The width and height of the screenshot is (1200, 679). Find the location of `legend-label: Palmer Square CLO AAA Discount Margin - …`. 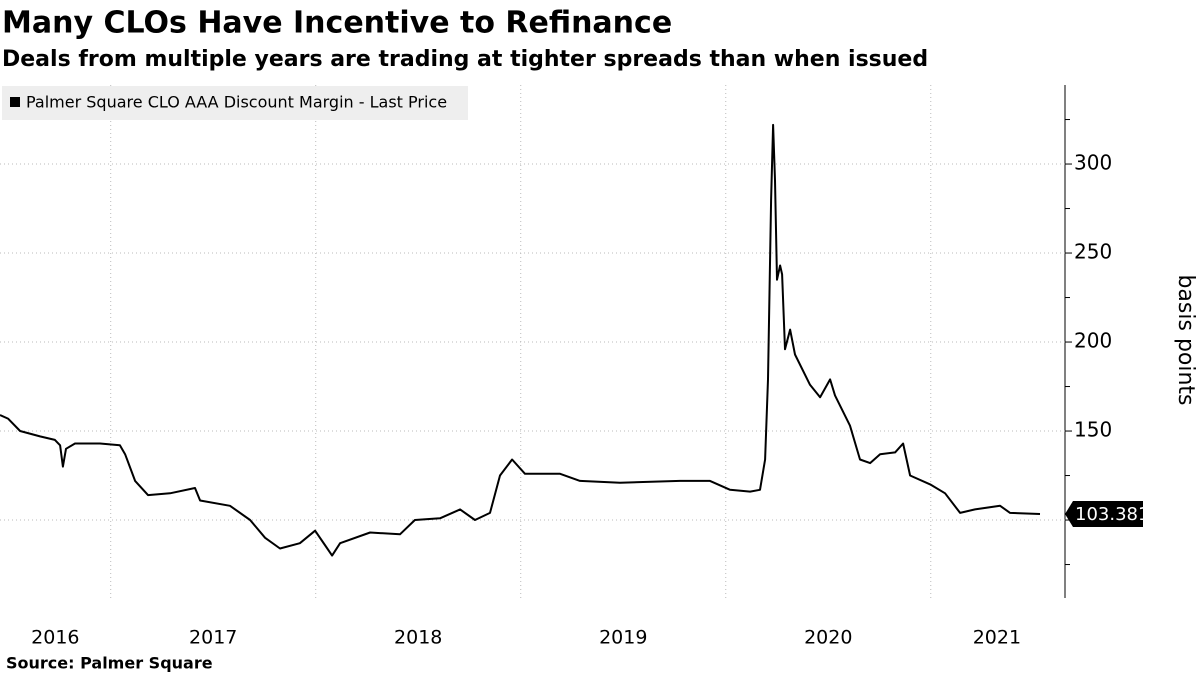

legend-label: Palmer Square CLO AAA Discount Margin - … is located at coordinates (236, 102).